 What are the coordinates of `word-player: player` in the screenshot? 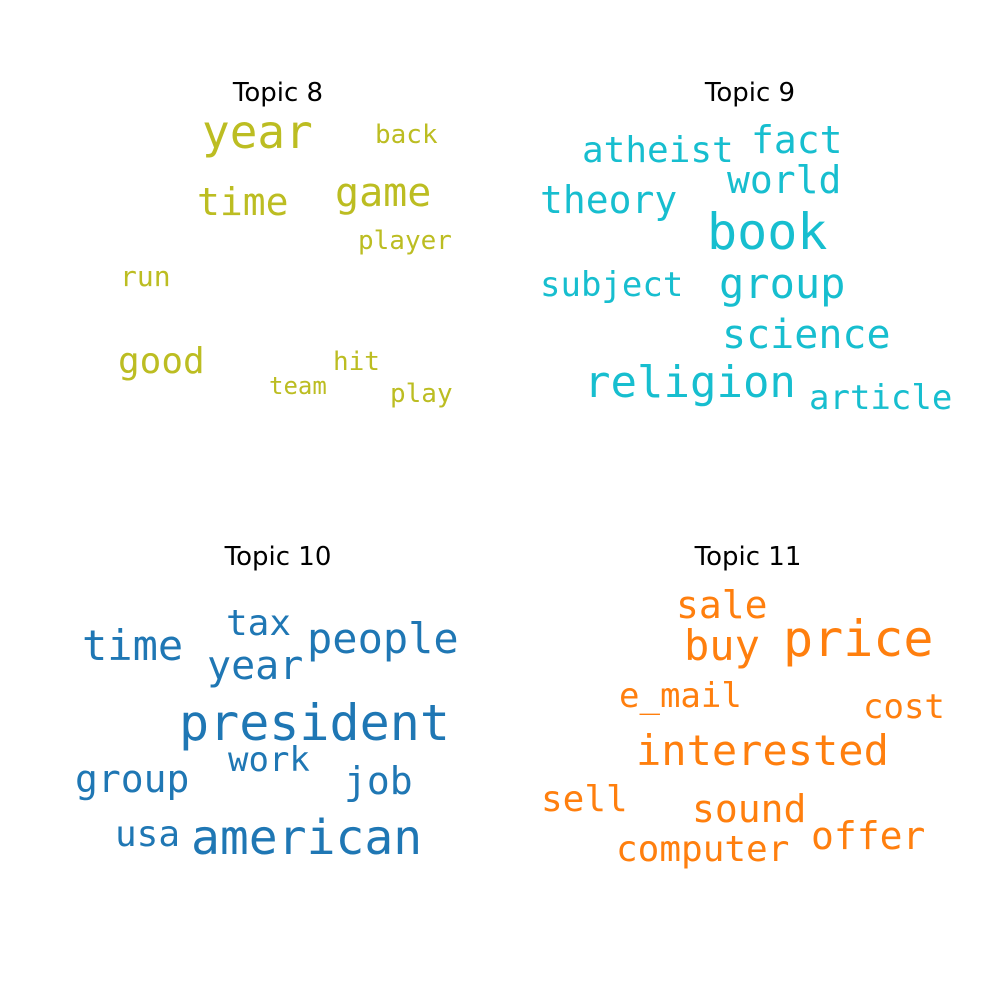 It's located at (405, 241).